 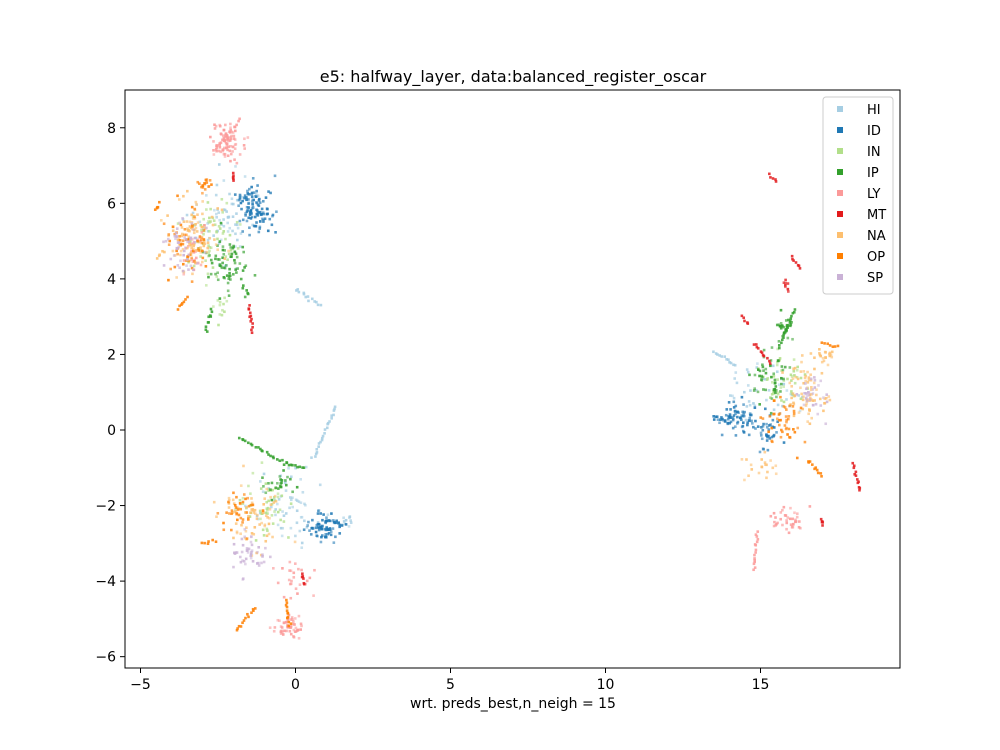 What do you see at coordinates (874, 194) in the screenshot?
I see `legend-label: LY` at bounding box center [874, 194].